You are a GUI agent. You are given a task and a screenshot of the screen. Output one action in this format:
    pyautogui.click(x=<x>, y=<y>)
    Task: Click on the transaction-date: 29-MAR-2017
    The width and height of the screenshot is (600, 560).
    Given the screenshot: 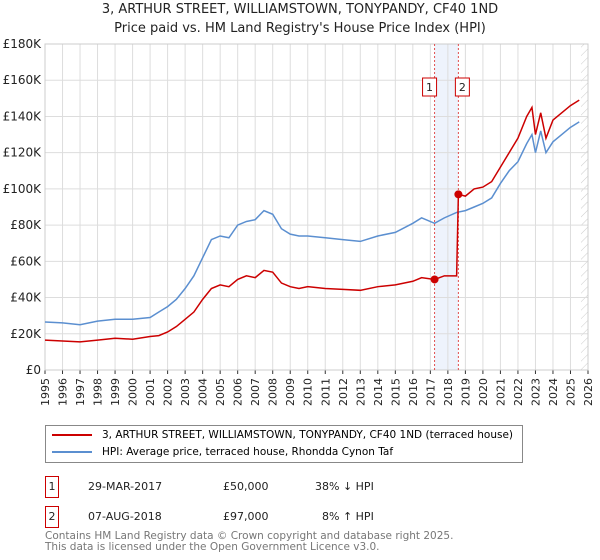 What is the action you would take?
    pyautogui.click(x=125, y=486)
    